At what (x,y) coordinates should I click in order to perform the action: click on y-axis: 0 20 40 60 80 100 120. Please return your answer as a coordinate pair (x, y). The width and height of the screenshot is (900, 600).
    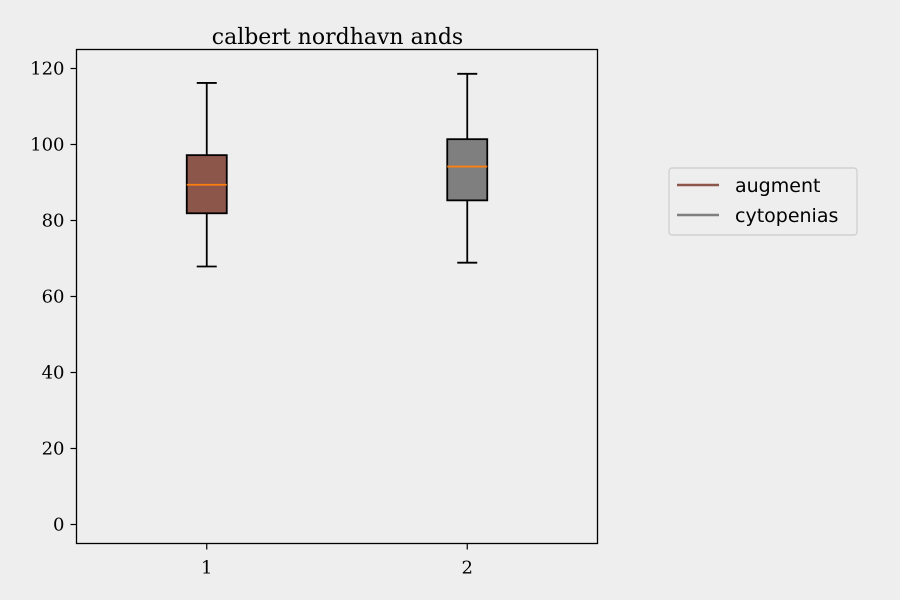
    Looking at the image, I should click on (53, 297).